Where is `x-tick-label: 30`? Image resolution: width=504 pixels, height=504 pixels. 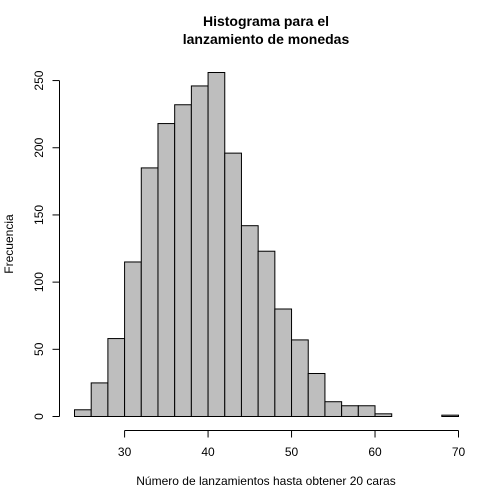
x-tick-label: 30 is located at coordinates (125, 452).